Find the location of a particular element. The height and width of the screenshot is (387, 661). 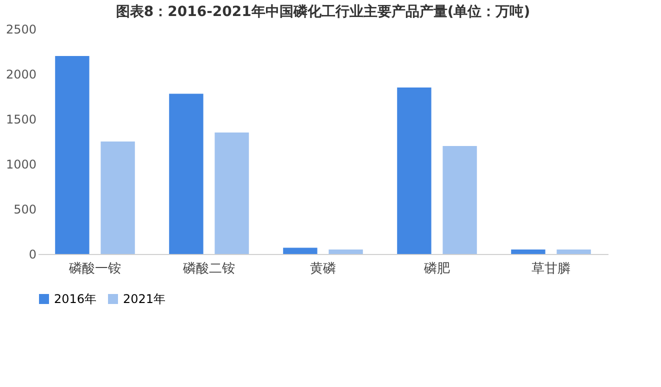

x-tick-label: 磷酸一铵 is located at coordinates (94, 269).